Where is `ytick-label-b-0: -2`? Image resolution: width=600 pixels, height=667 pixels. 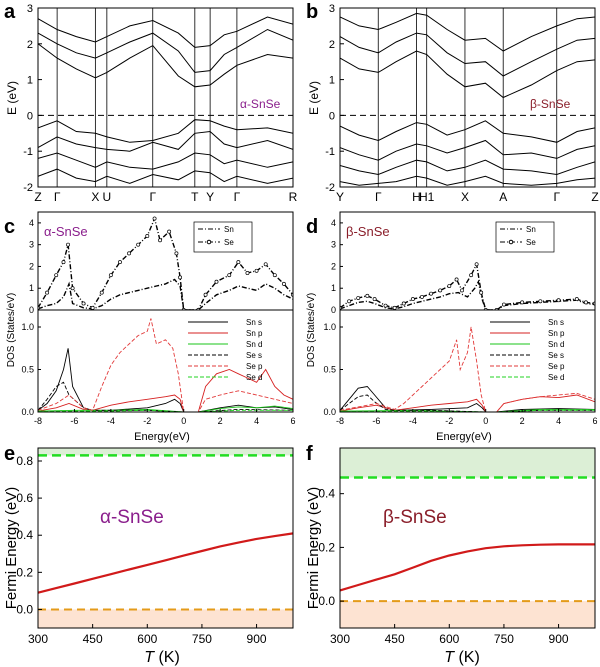
ytick-label-b-0: -2 is located at coordinates (330, 188).